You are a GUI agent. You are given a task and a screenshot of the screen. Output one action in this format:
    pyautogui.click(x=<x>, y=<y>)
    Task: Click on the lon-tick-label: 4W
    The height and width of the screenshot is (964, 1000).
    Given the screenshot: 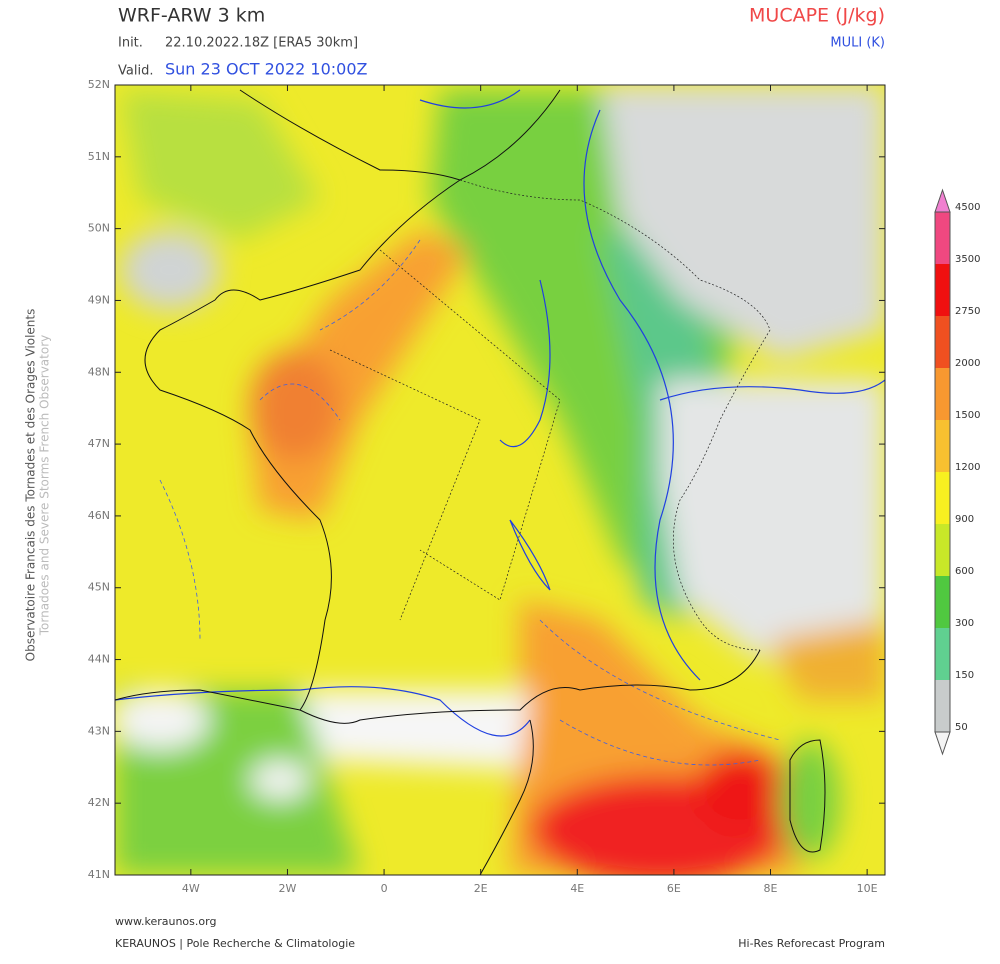 What is the action you would take?
    pyautogui.click(x=191, y=888)
    